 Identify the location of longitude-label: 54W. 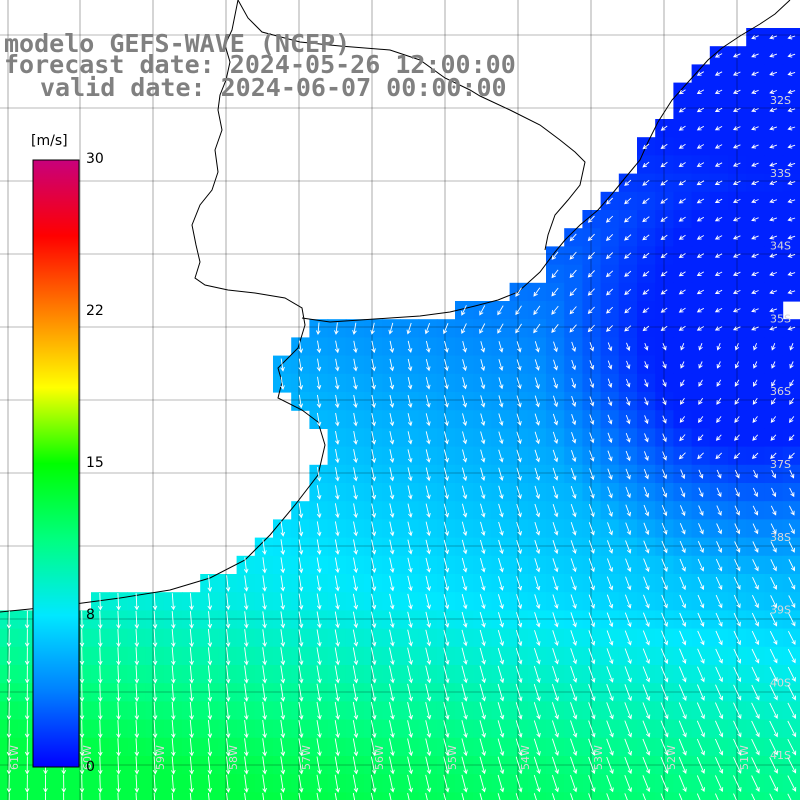
(525, 757).